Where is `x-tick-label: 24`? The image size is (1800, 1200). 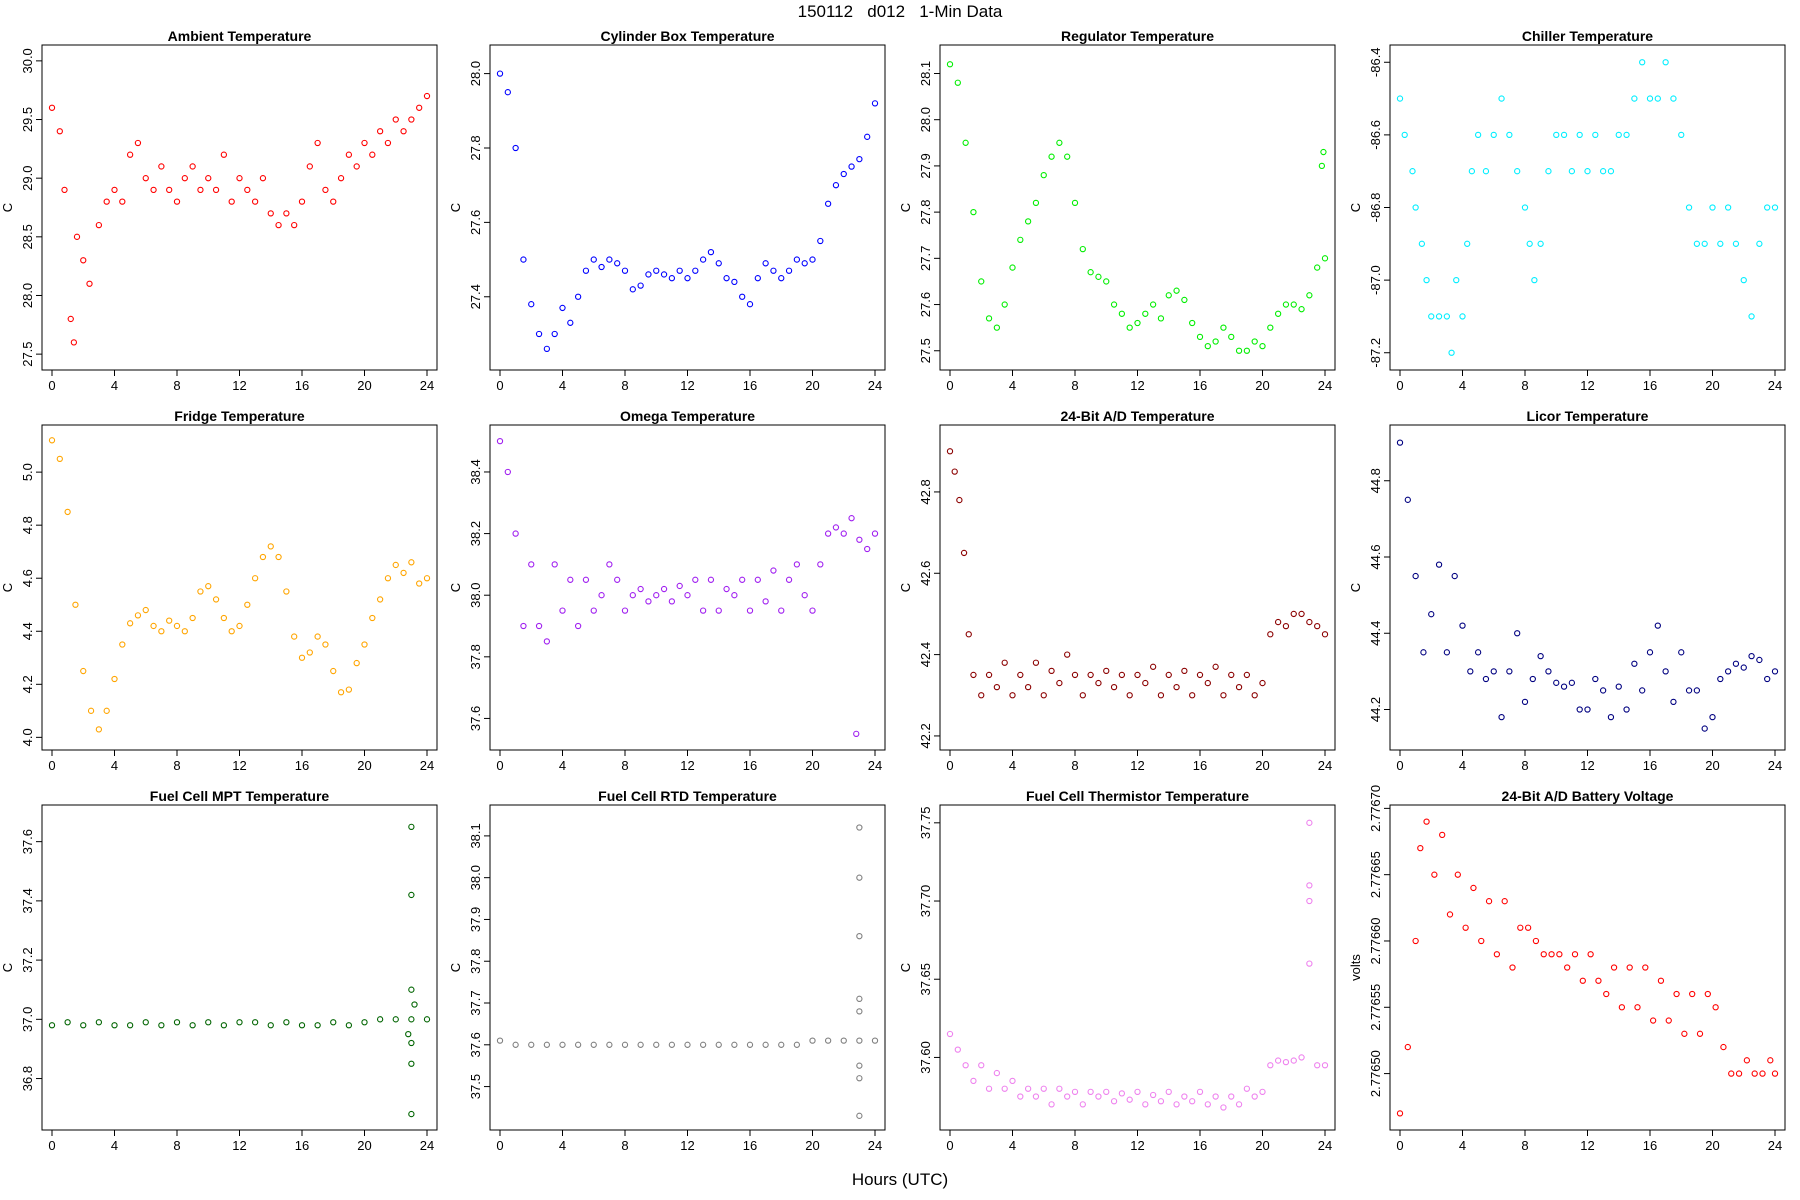
x-tick-label: 24 is located at coordinates (875, 1145).